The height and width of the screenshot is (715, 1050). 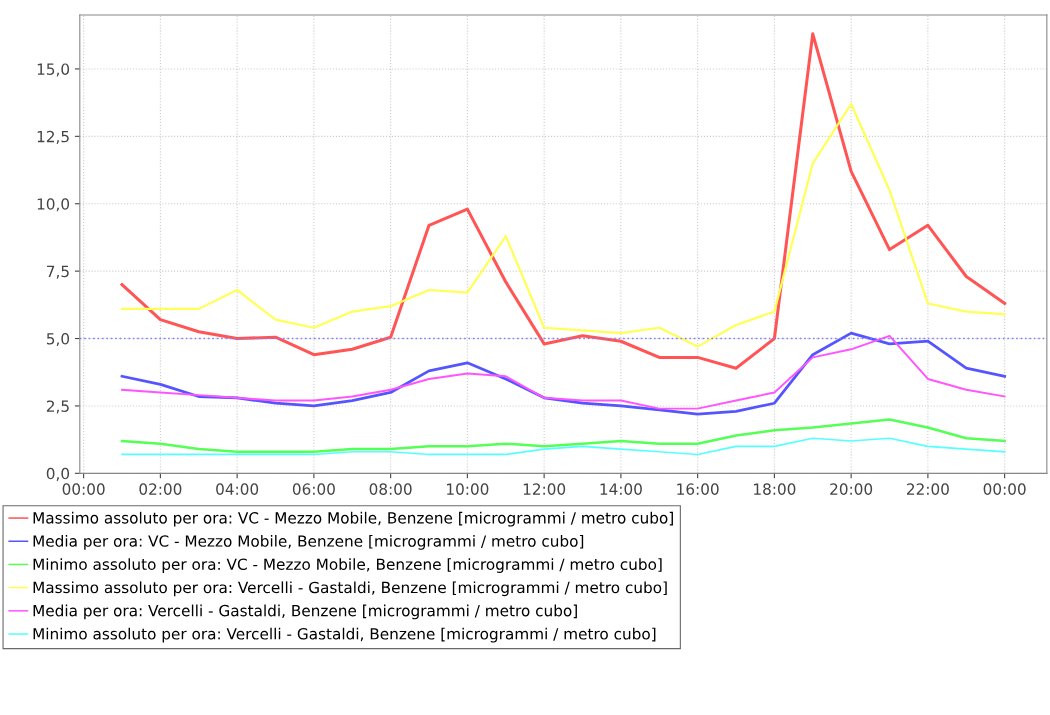 What do you see at coordinates (313, 489) in the screenshot?
I see `x-tick-label: 06:00` at bounding box center [313, 489].